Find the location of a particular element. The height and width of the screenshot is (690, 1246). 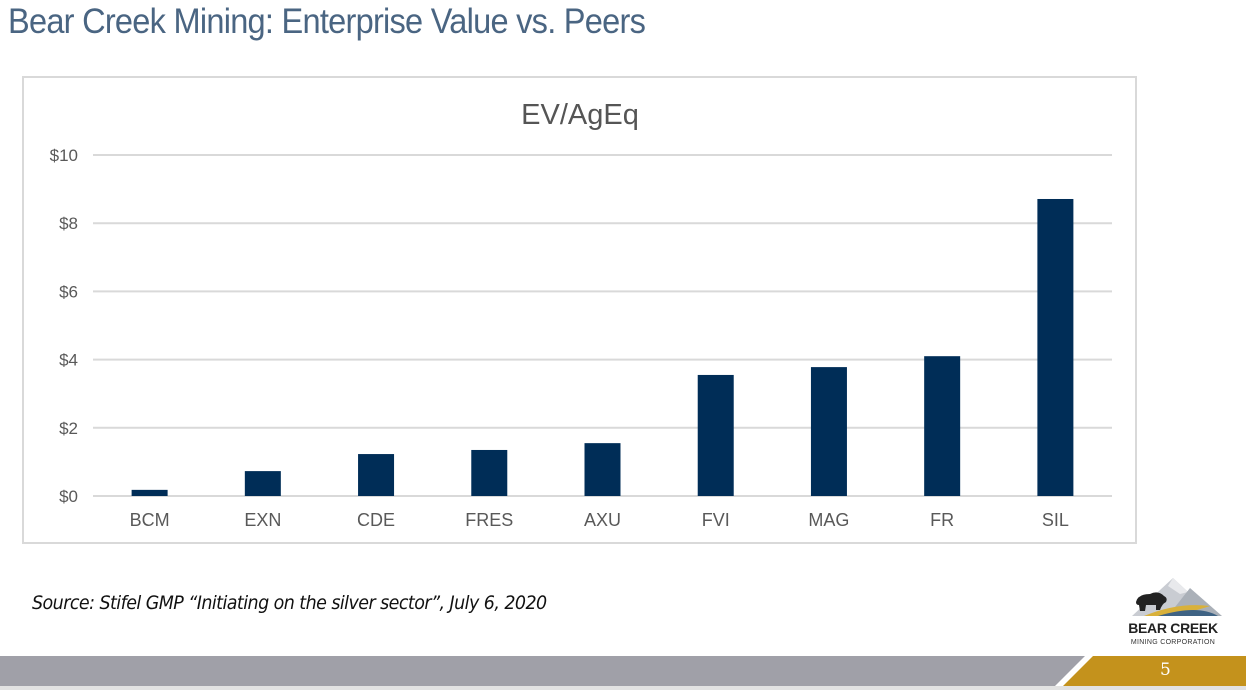

y-tick-label: $6 is located at coordinates (68, 291).